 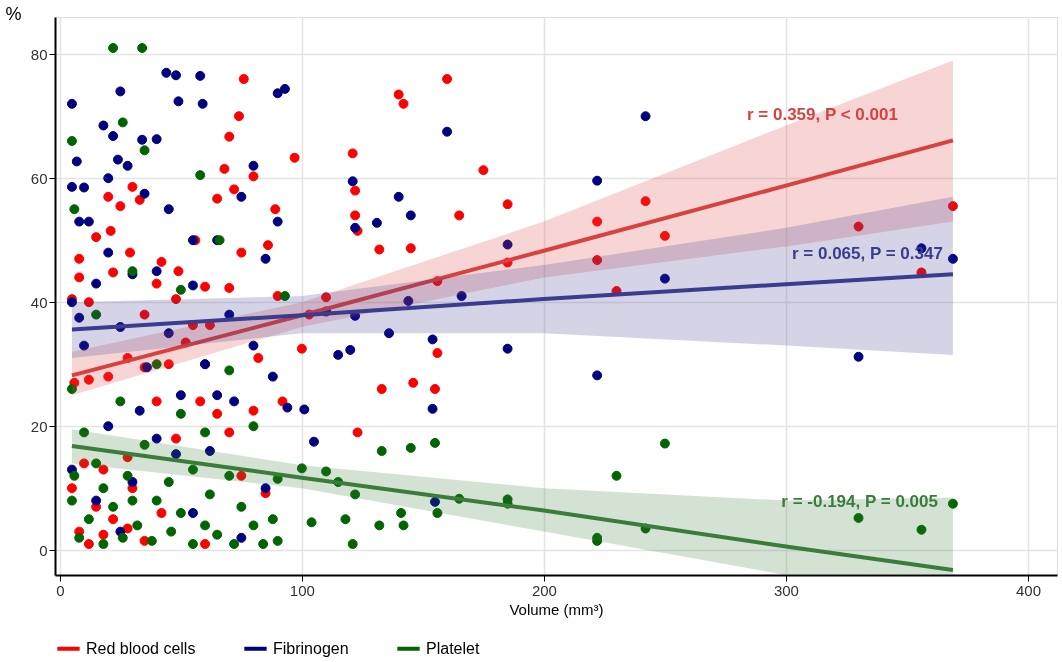 I want to click on x-axis-title: Volume (mm³), so click(x=556, y=609).